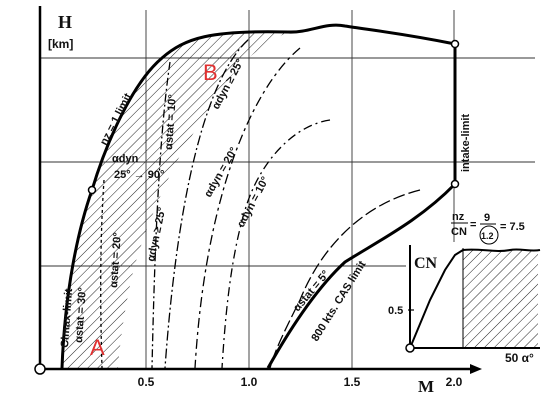  What do you see at coordinates (473, 225) in the screenshot?
I see `formula-equals: =` at bounding box center [473, 225].